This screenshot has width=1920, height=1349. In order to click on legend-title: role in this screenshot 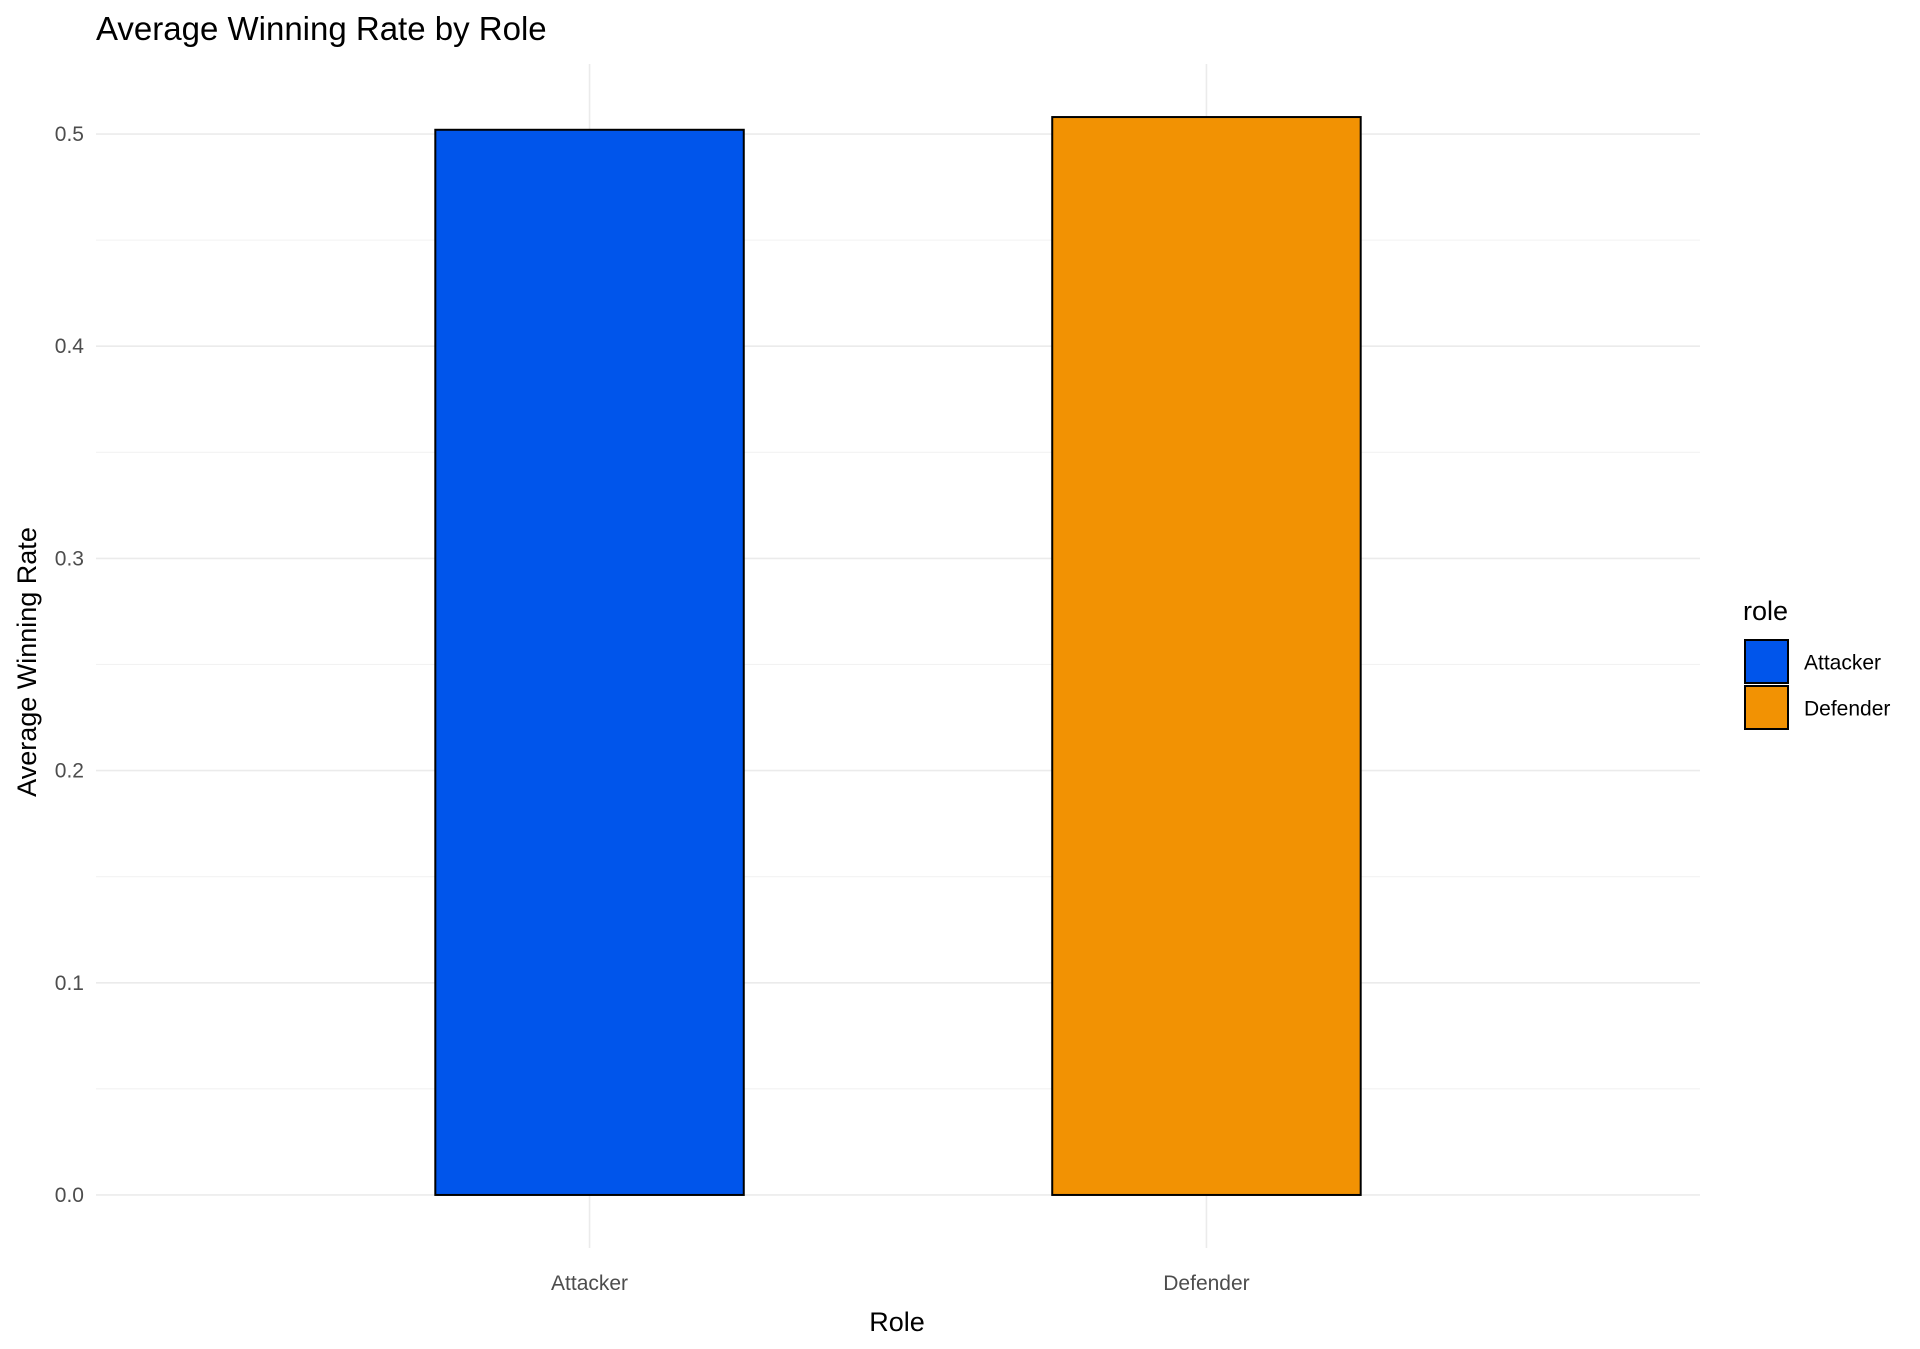, I will do `click(1765, 611)`.